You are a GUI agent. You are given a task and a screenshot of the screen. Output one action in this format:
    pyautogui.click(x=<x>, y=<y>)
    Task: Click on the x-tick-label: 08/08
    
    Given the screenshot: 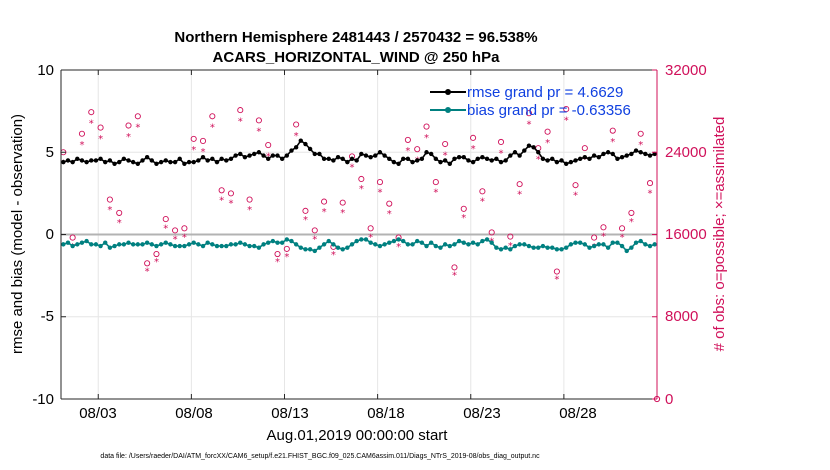 What is the action you would take?
    pyautogui.click(x=194, y=413)
    